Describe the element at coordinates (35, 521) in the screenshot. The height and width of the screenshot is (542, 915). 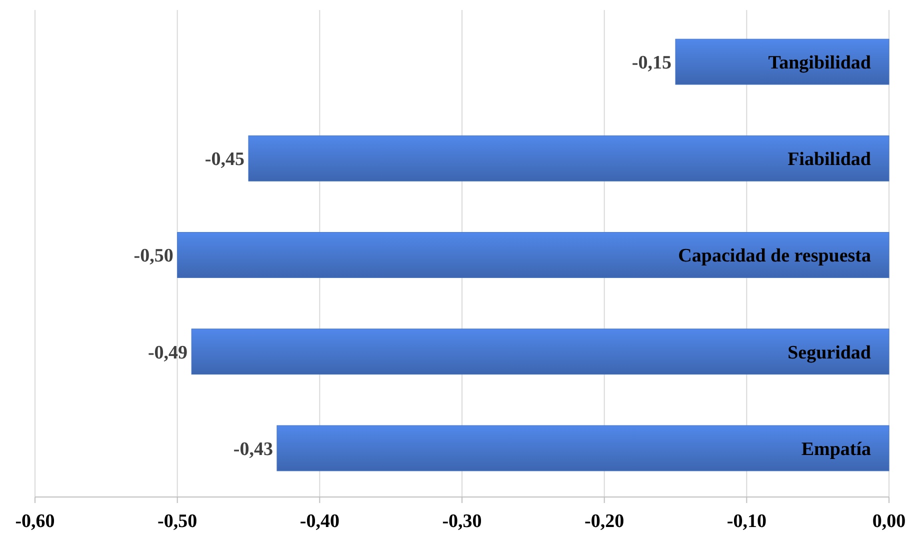
I see `x-tick-label: -0,60` at that location.